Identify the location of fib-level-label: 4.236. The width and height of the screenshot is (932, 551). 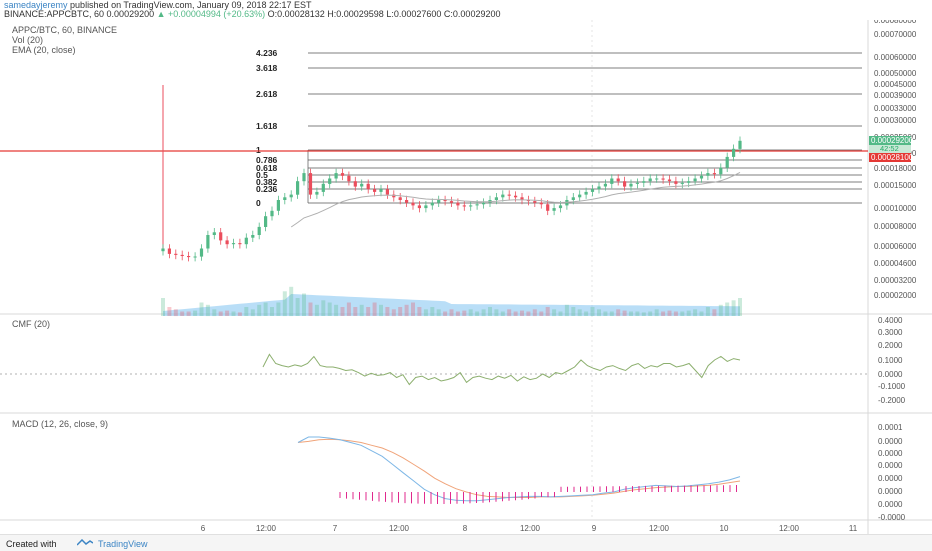
(267, 53).